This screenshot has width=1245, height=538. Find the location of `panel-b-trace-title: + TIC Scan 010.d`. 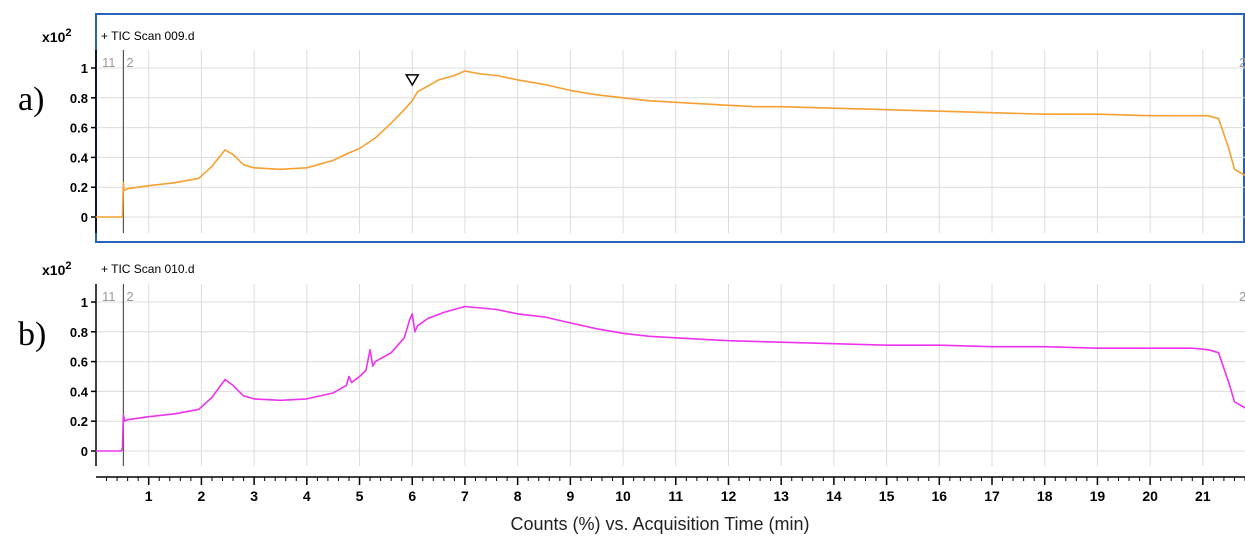

panel-b-trace-title: + TIC Scan 010.d is located at coordinates (148, 269).